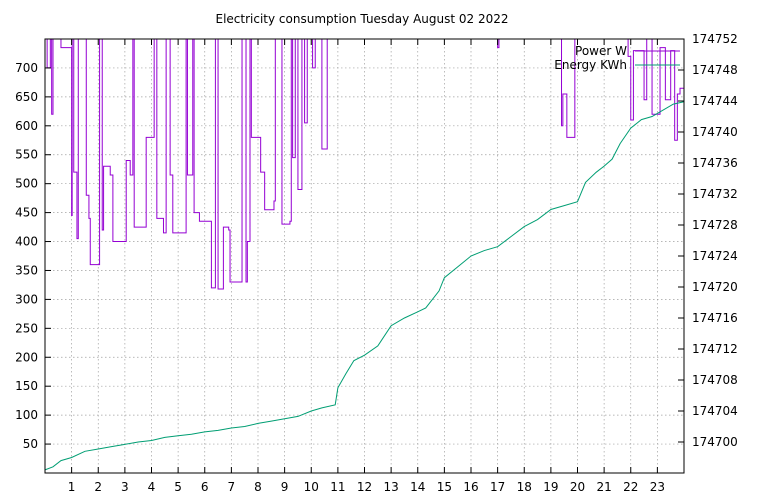  I want to click on y-tick-label: 150, so click(26, 386).